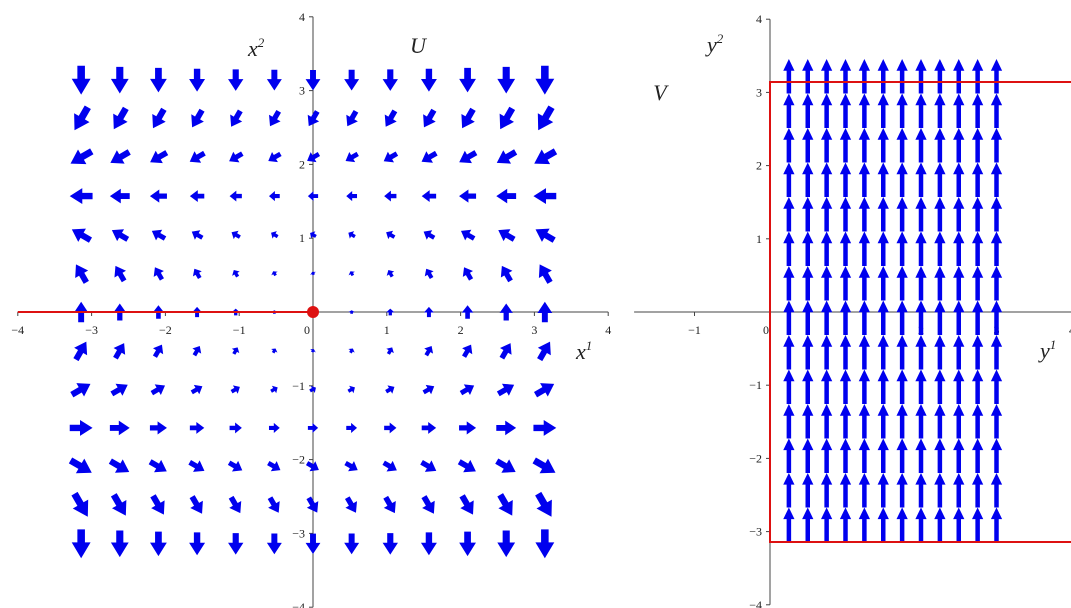 Image resolution: width=1071 pixels, height=608 pixels. Describe the element at coordinates (419, 45) in the screenshot. I see `region-label-u: U` at that location.